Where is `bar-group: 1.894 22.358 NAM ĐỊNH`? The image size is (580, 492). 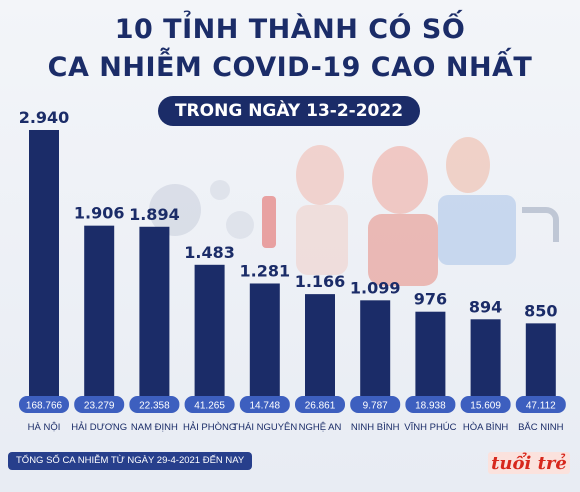
bar-group: 1.894 22.358 NAM ĐỊNH is located at coordinates (154, 319).